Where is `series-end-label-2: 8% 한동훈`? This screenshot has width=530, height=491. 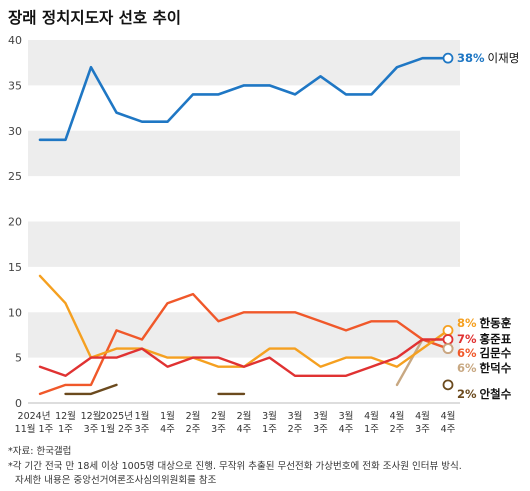 series-end-label-2: 8% 한동훈 is located at coordinates (484, 323).